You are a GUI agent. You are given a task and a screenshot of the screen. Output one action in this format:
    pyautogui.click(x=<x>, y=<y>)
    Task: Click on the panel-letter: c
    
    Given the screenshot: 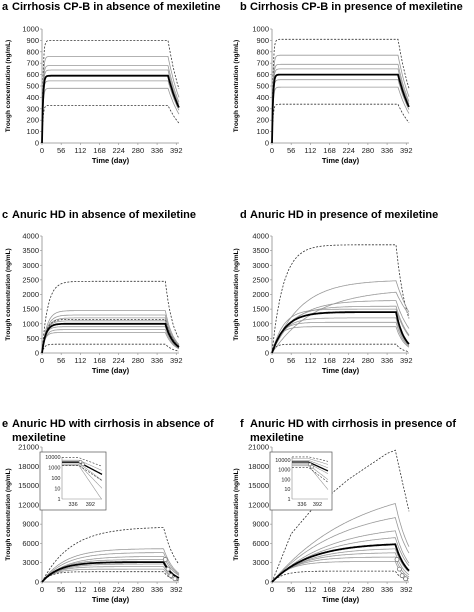 What is the action you would take?
    pyautogui.click(x=5, y=215)
    